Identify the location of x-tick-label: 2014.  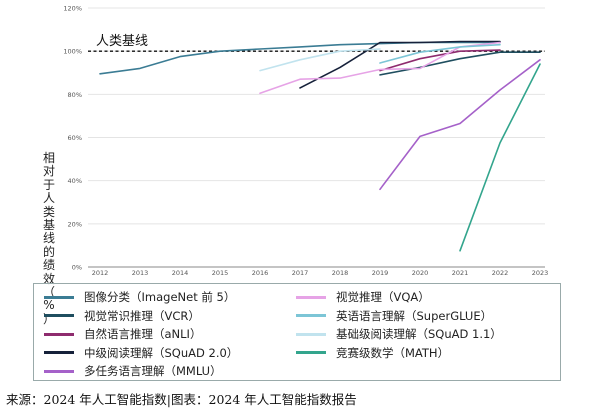
(180, 273).